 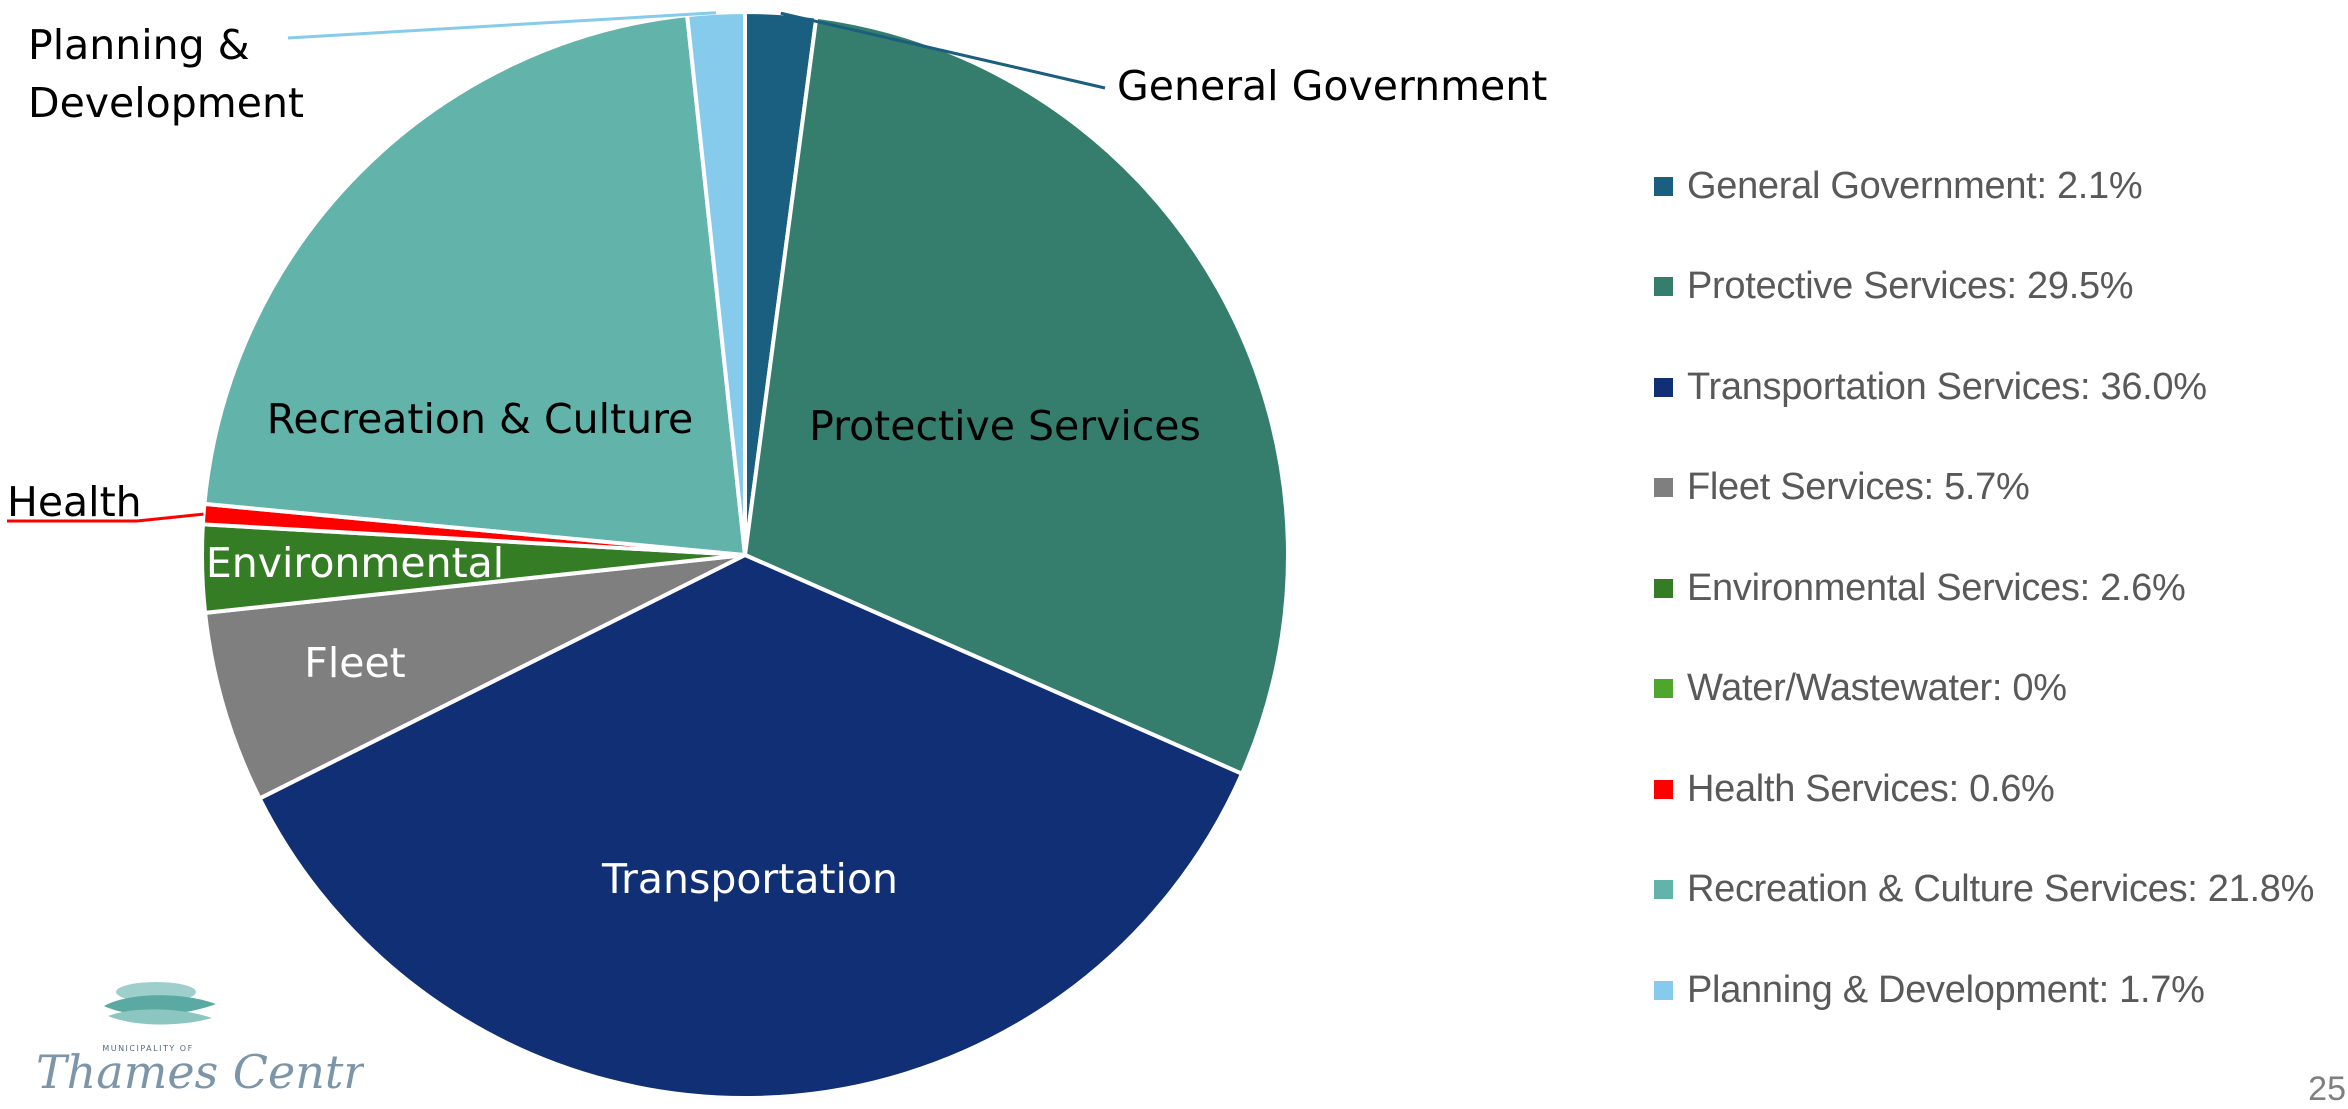 I want to click on logo-wave-middle, so click(x=160, y=1005).